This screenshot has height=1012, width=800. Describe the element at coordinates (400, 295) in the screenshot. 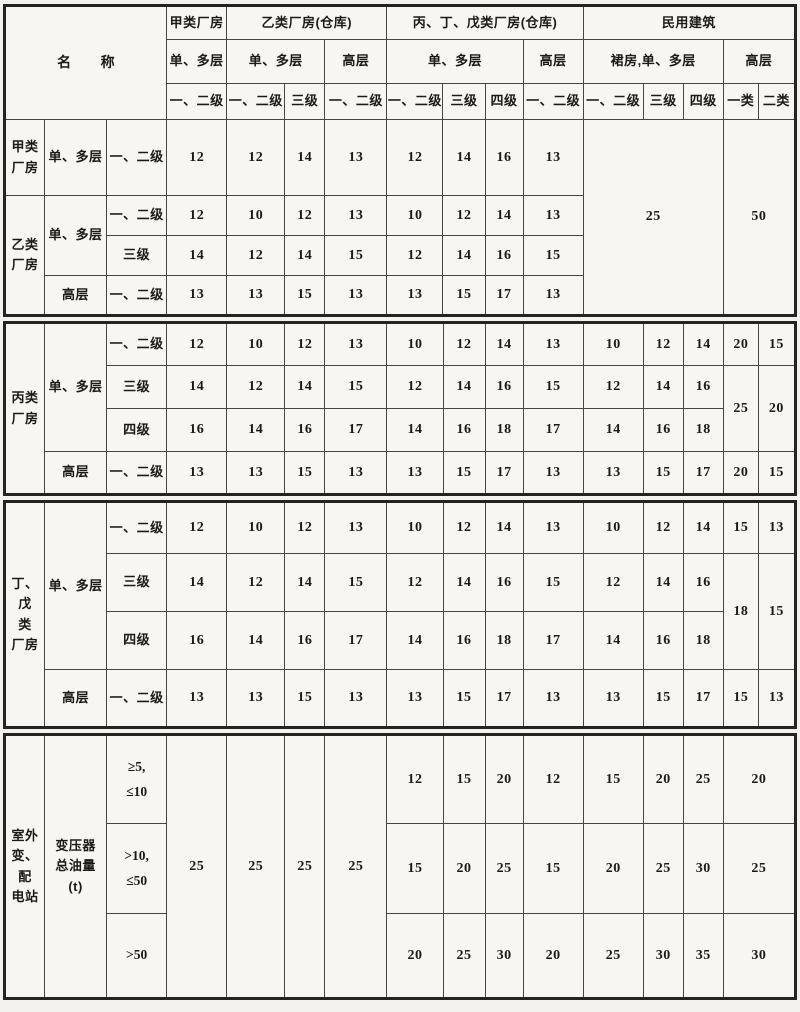

I see `table-row: 高层 一、二级 13 13 15 13 13 15 17 13` at that location.